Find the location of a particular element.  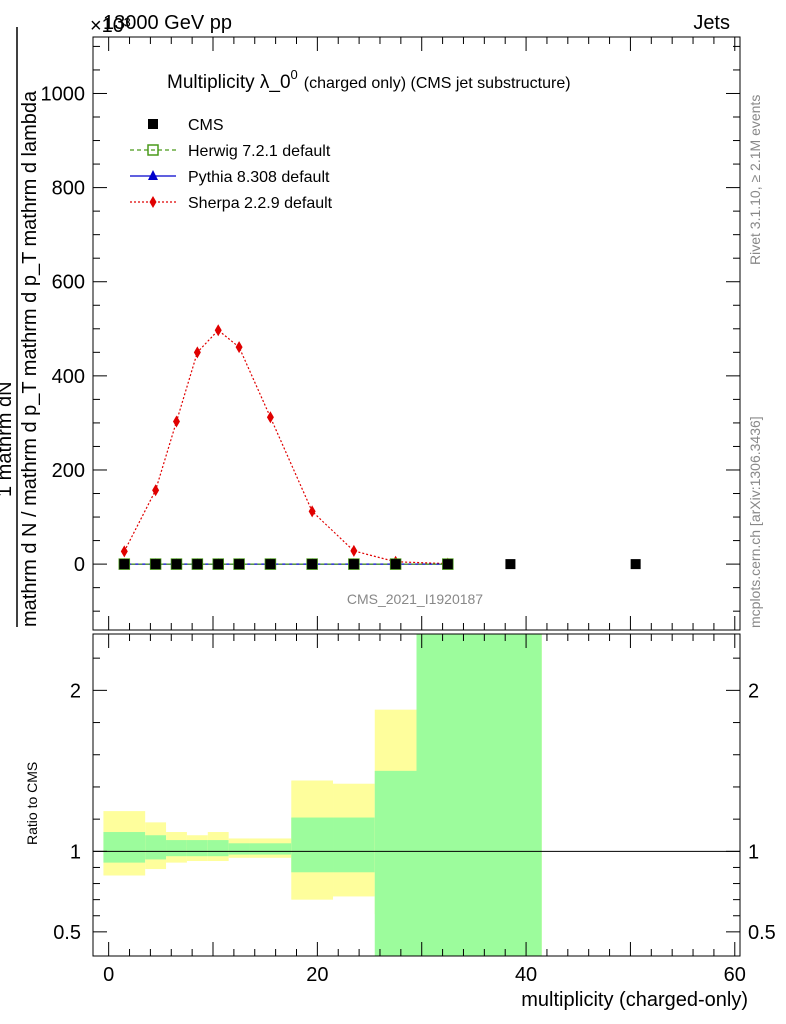

mcplots-label: mcplots.cern.ch [arXiv:1306.3436] is located at coordinates (755, 522).